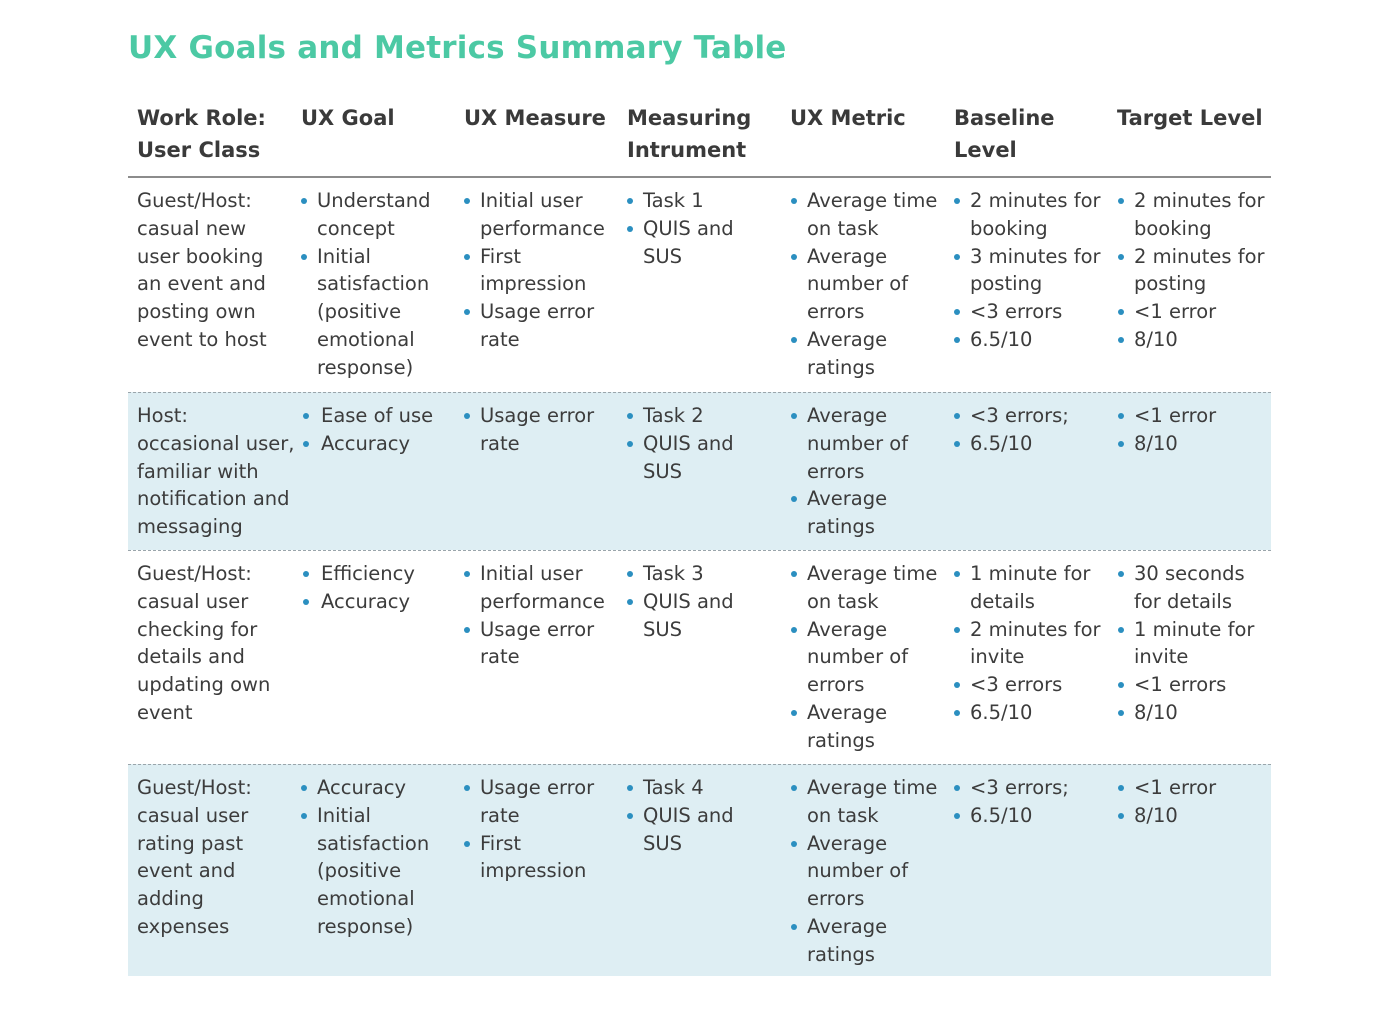  Describe the element at coordinates (1186, 588) in the screenshot. I see `bullet-item: 30 seconds for details` at that location.